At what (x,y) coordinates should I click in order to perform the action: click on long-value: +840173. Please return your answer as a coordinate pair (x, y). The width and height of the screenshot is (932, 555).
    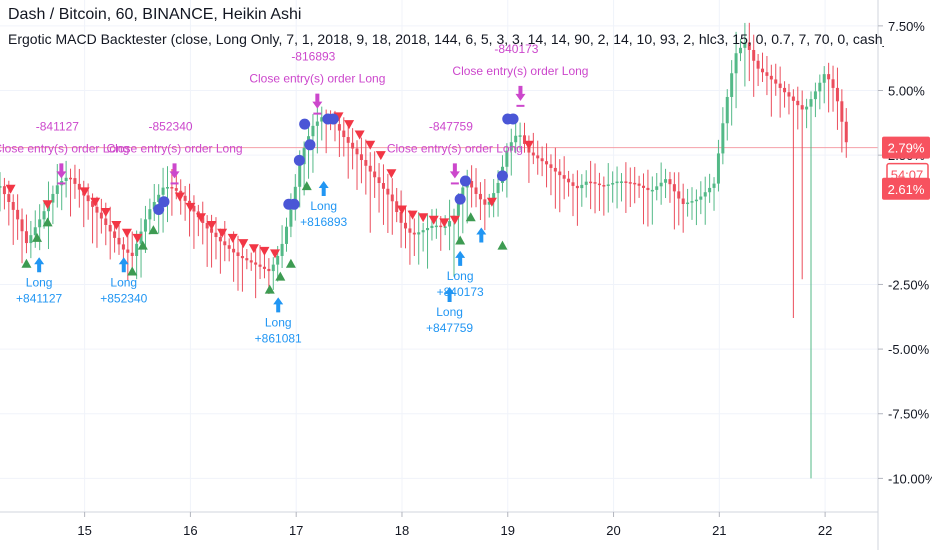
    Looking at the image, I should click on (460, 292).